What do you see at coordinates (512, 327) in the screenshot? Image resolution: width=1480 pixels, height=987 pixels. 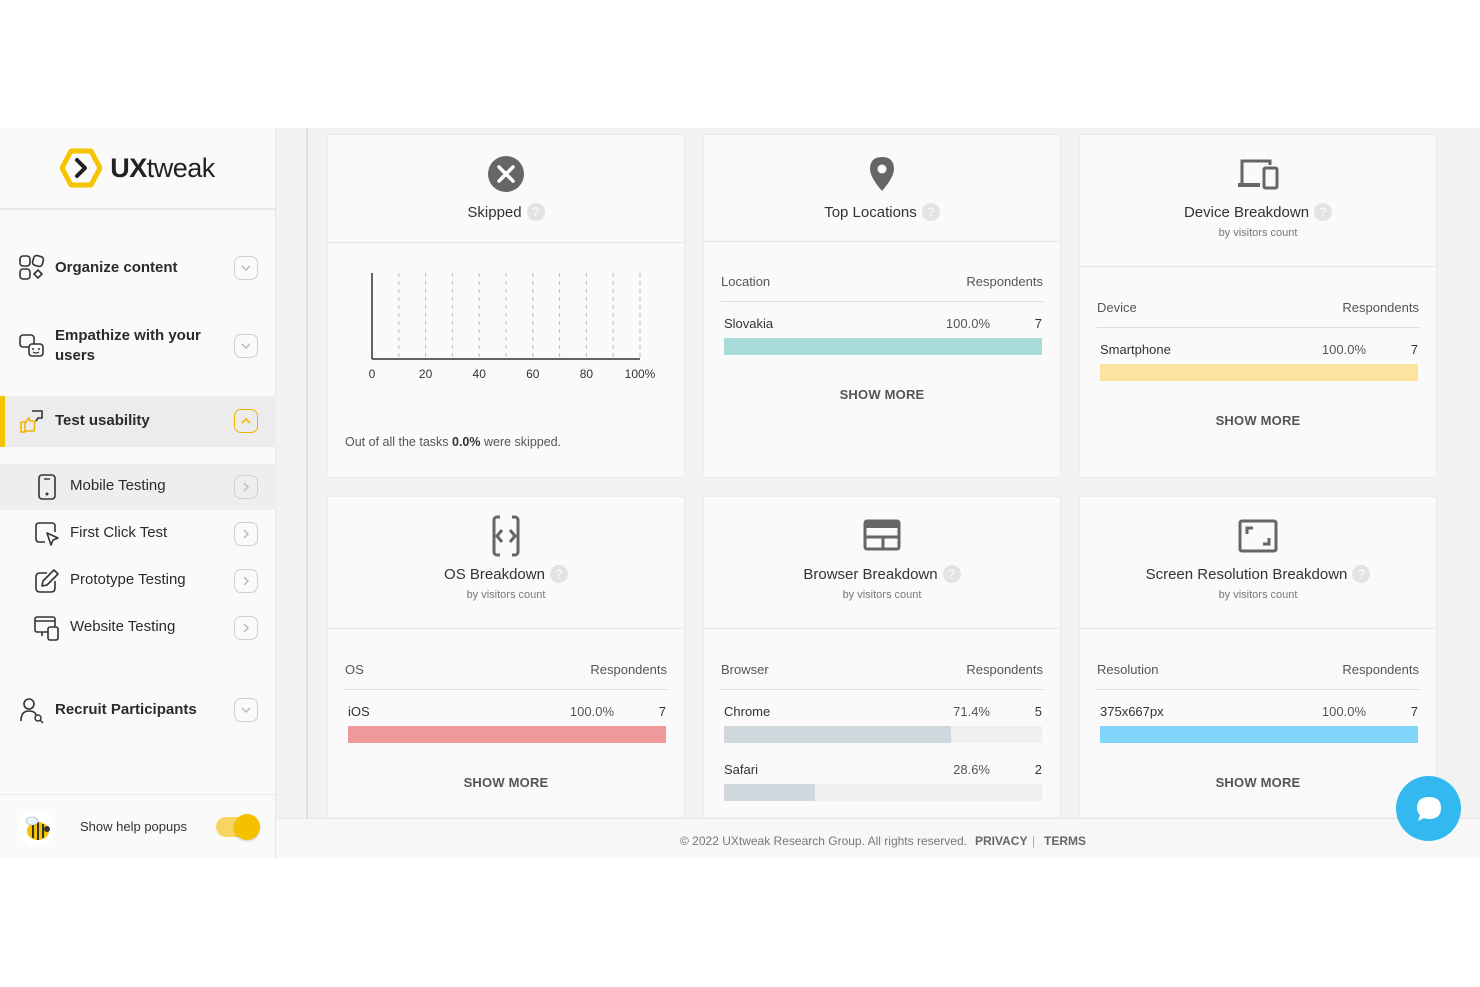 I see `skipped-chart: 0 20 40 60 80 100%` at bounding box center [512, 327].